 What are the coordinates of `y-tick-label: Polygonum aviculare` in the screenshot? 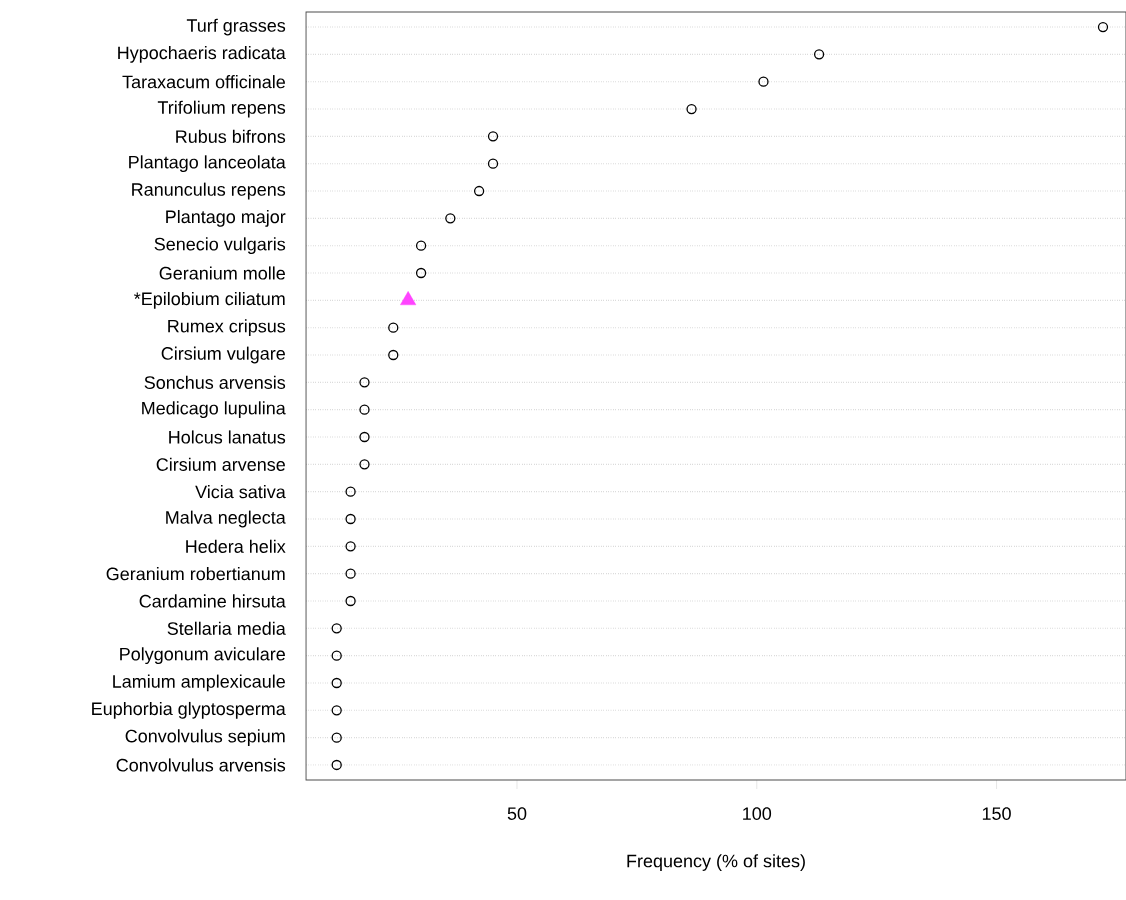 It's located at (202, 656).